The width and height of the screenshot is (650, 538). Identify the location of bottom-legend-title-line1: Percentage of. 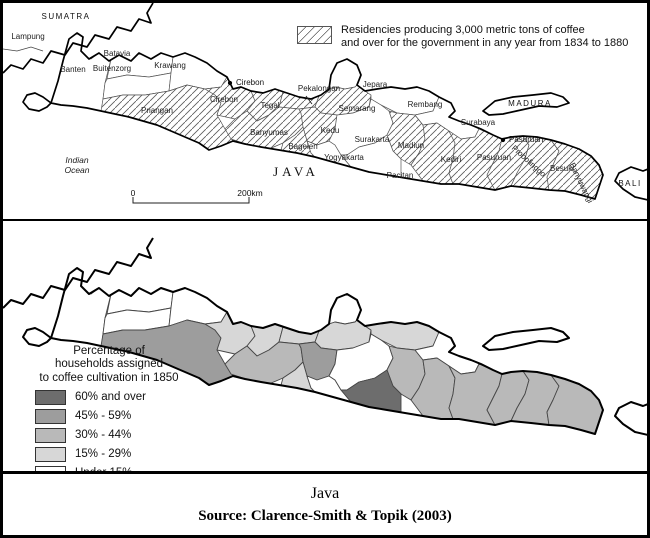
(109, 351).